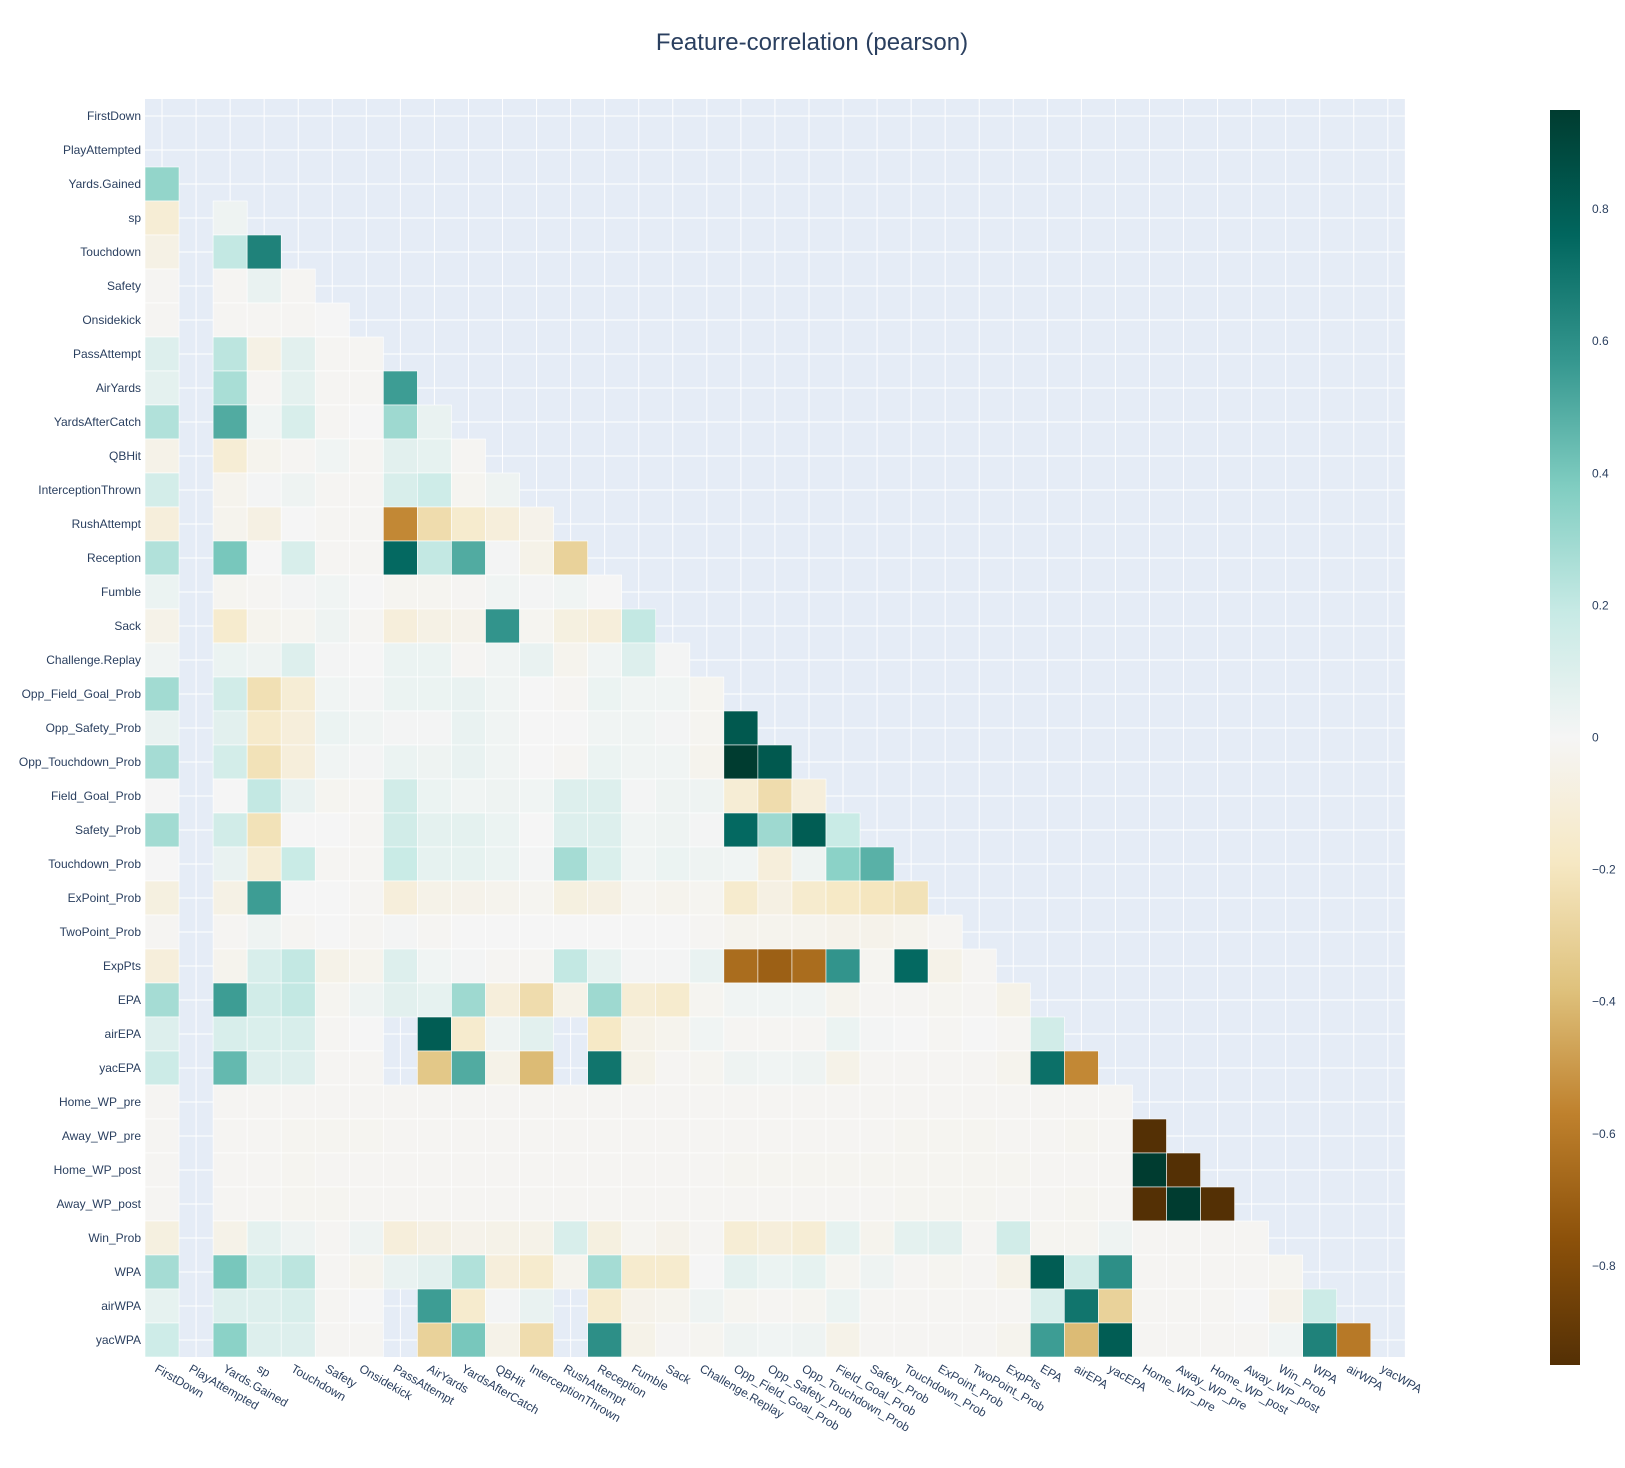  Describe the element at coordinates (1401, 1378) in the screenshot. I see `x-tick-label: yacWPA` at that location.